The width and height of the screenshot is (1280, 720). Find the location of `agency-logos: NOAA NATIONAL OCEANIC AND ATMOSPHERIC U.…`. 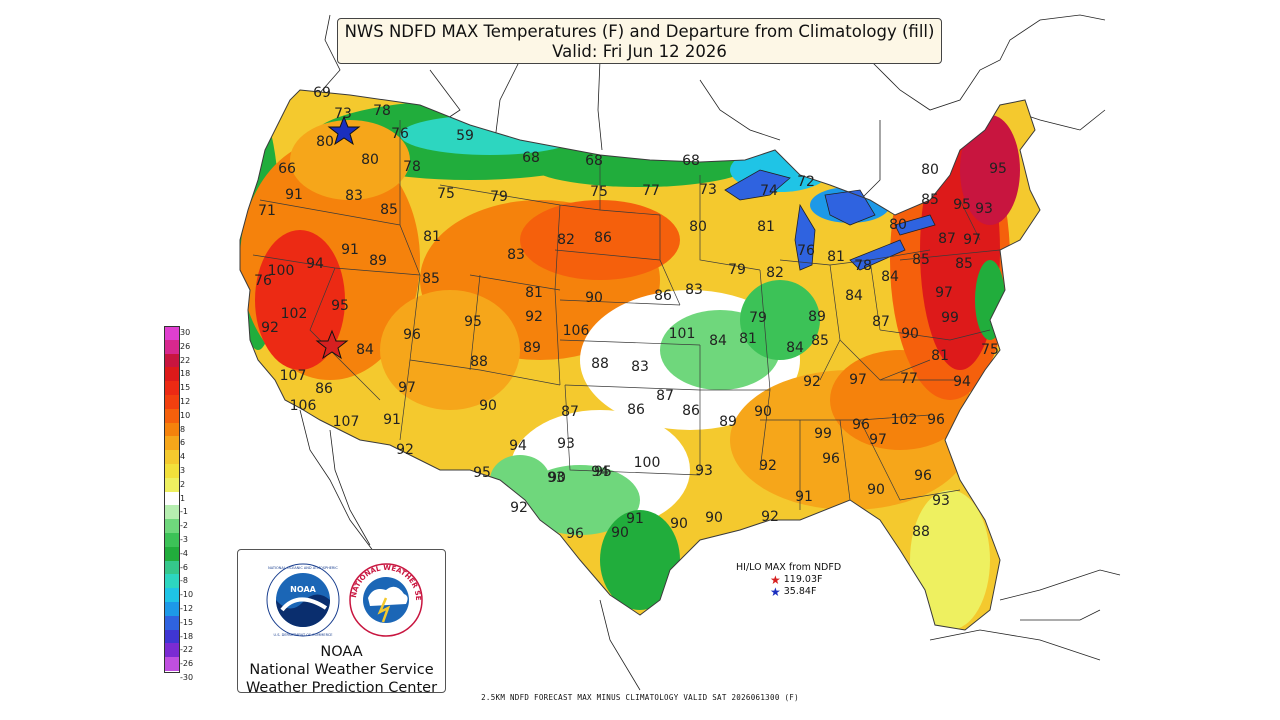

agency-logos: NOAA NATIONAL OCEANIC AND ATMOSPHERIC U.… is located at coordinates (329, 590).